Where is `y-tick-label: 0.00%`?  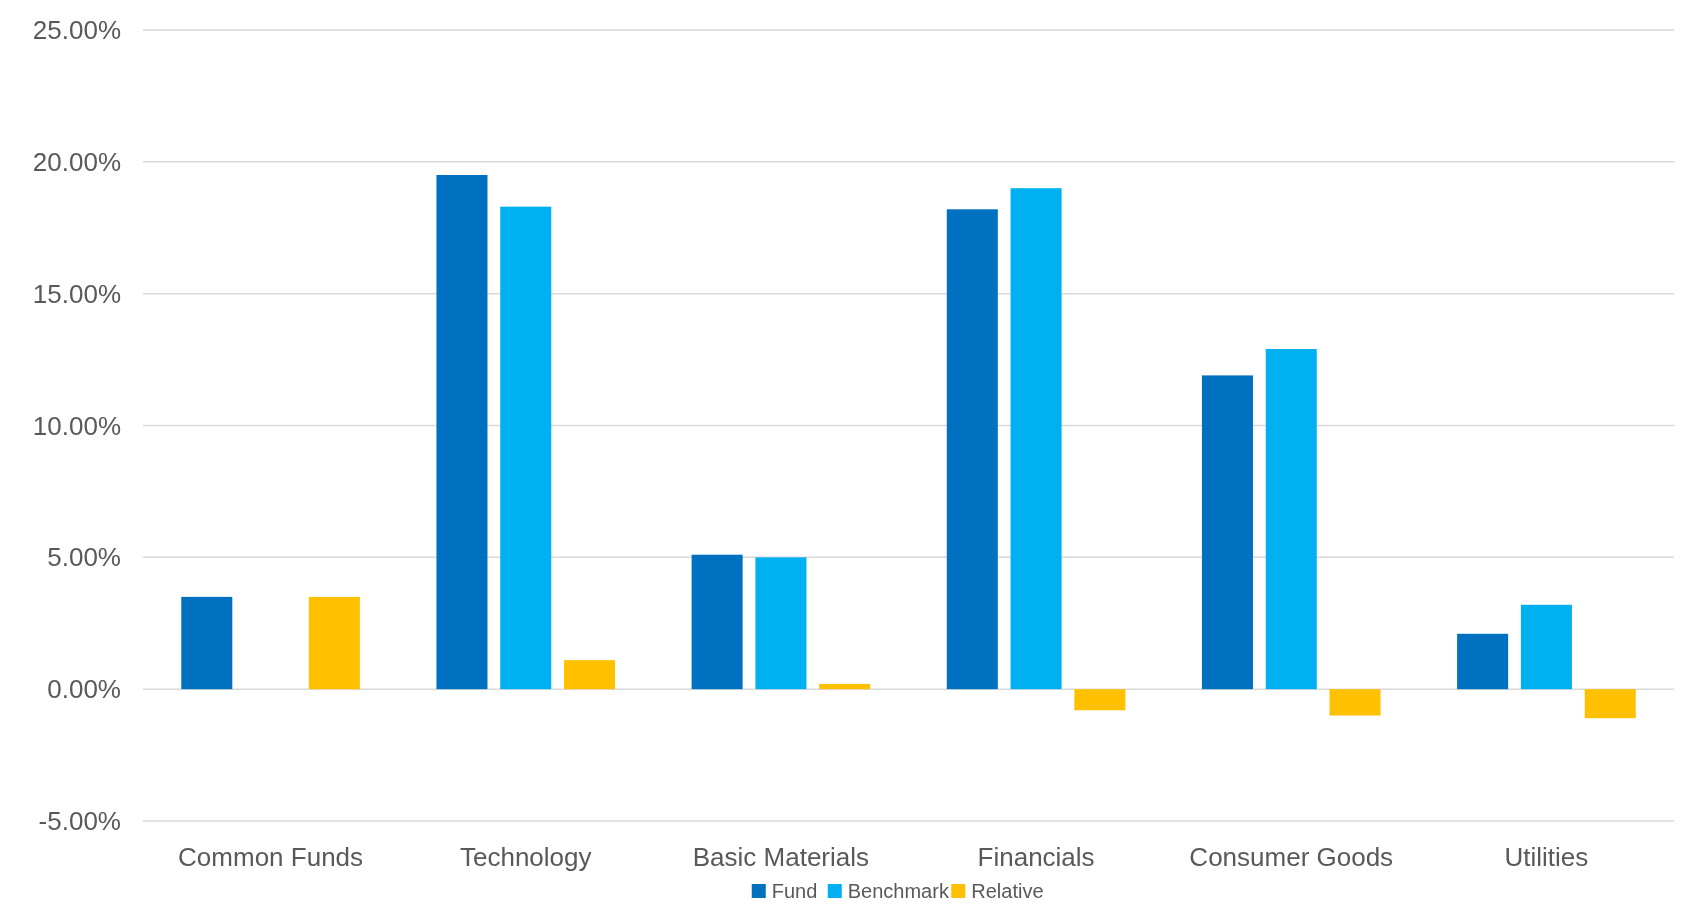
y-tick-label: 0.00% is located at coordinates (84, 689).